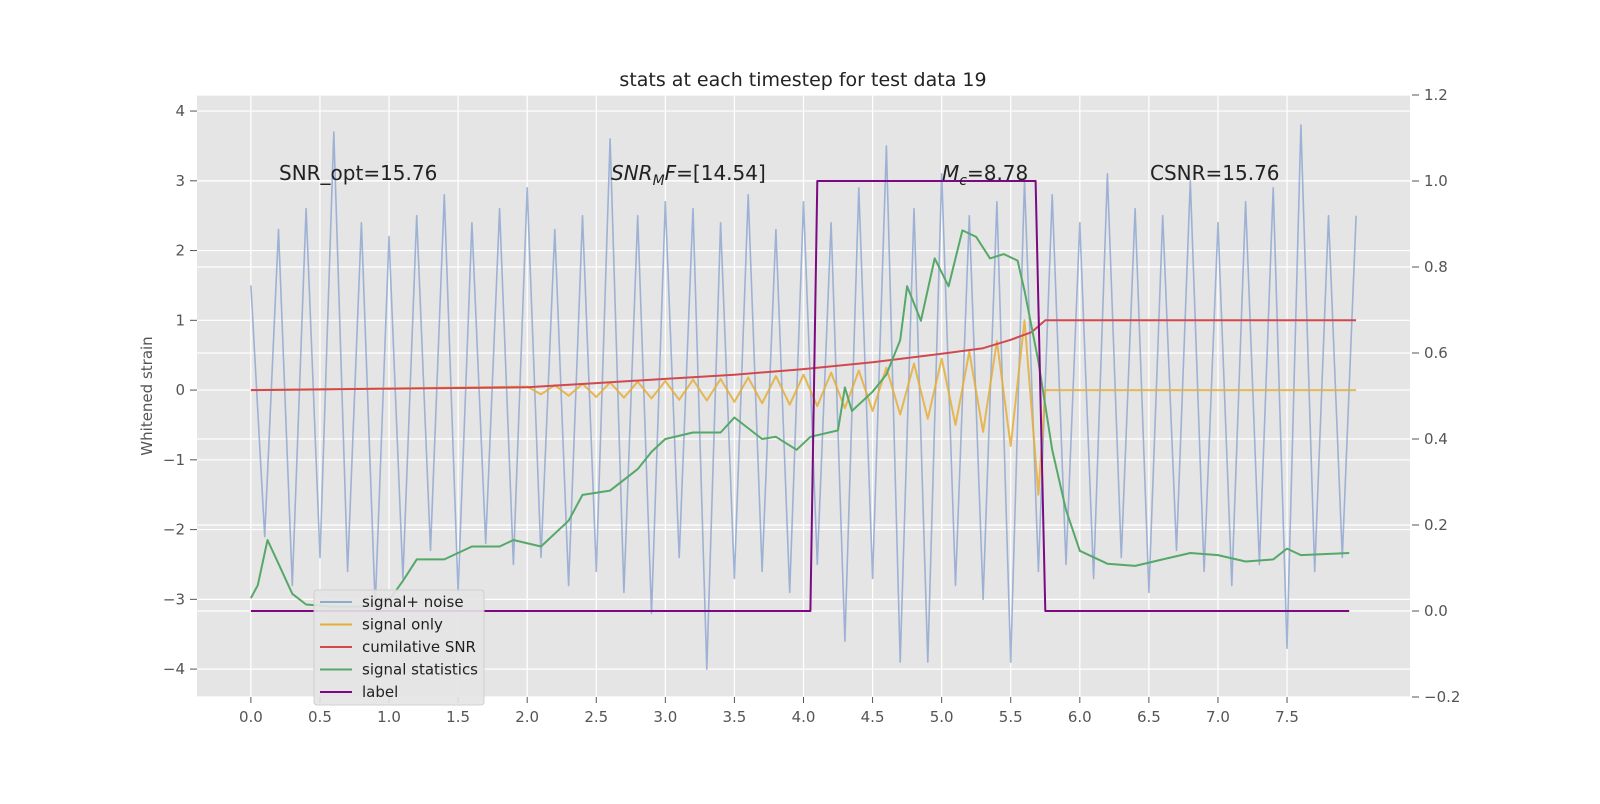 Image resolution: width=1600 pixels, height=804 pixels. I want to click on y2-tick-label: 1.2, so click(1436, 95).